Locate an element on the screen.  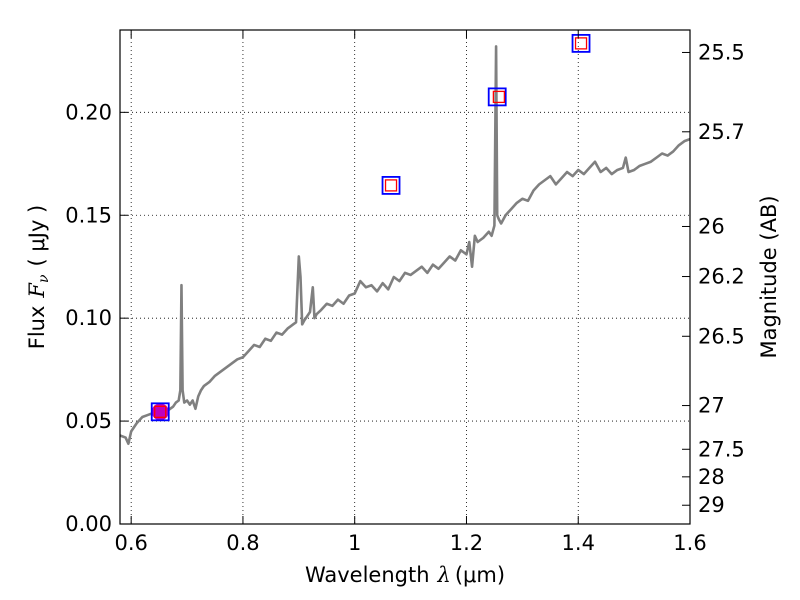
y2-tick-label: 29 is located at coordinates (711, 505).